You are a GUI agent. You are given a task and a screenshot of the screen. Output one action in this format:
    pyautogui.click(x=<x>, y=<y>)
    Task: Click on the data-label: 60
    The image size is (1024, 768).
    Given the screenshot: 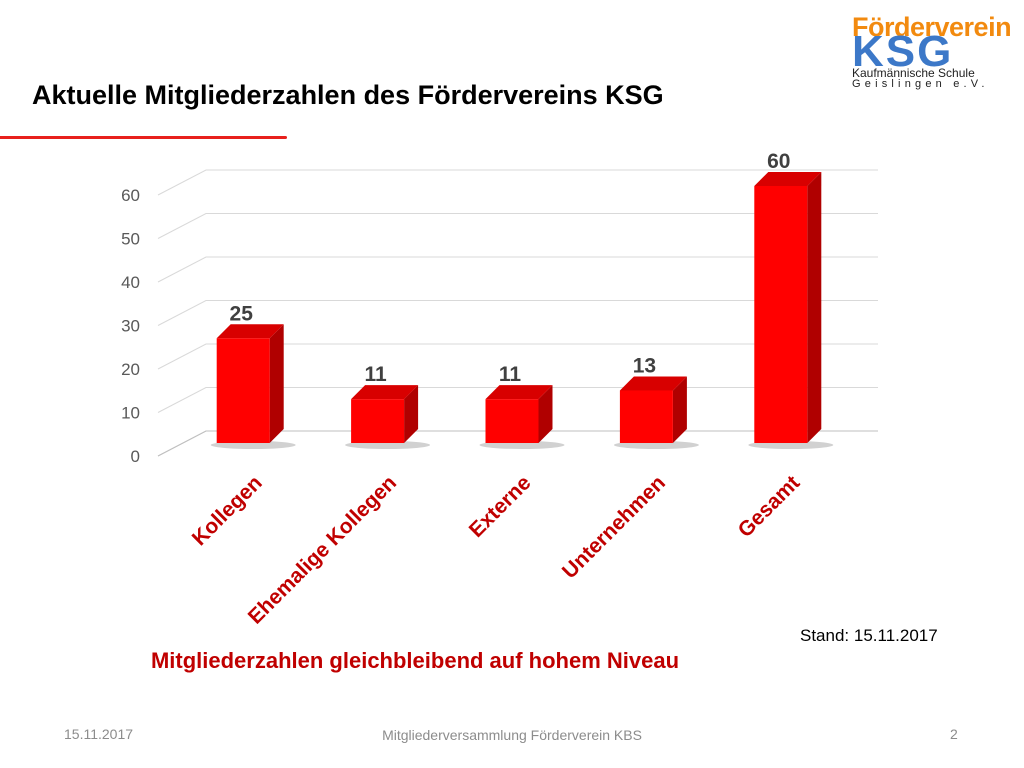 What is the action you would take?
    pyautogui.click(x=778, y=161)
    